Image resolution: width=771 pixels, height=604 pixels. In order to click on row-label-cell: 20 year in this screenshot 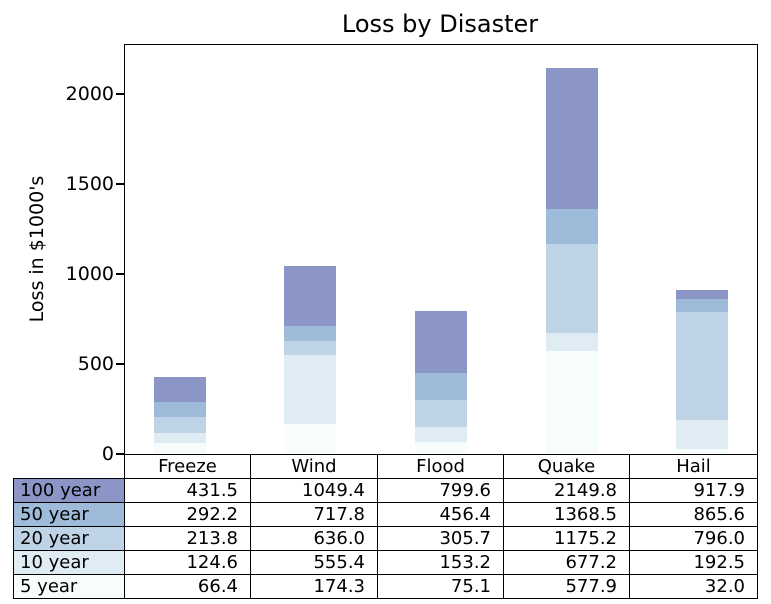, I will do `click(69, 538)`.